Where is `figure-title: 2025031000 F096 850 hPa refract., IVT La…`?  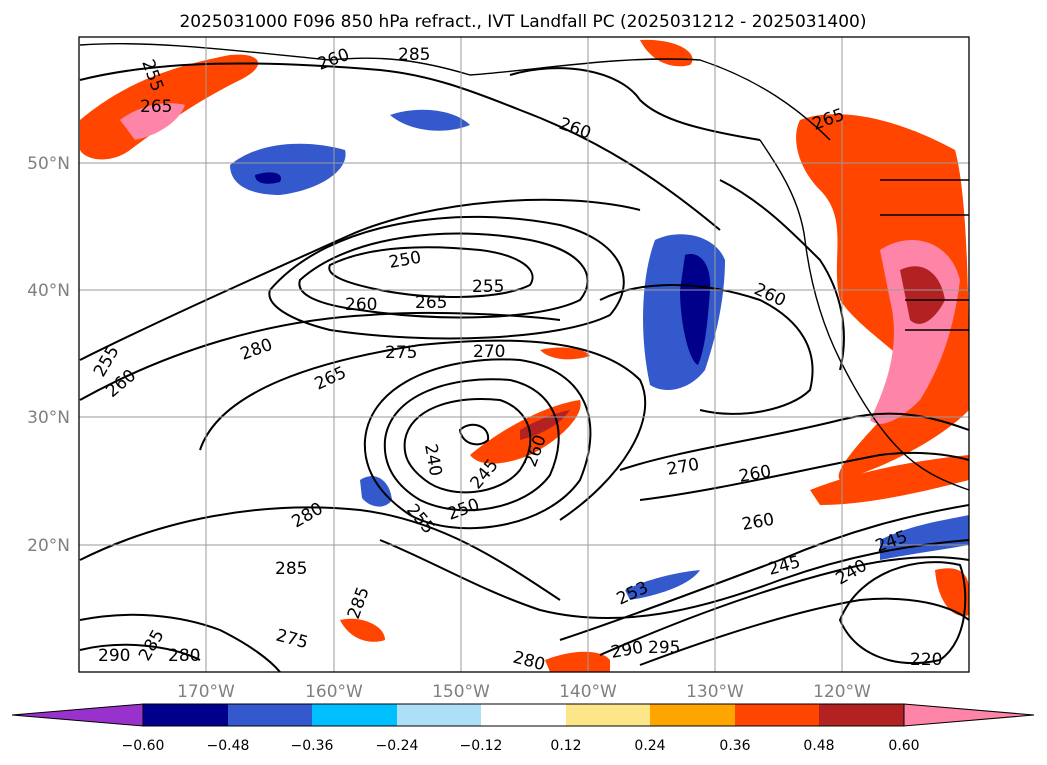
figure-title: 2025031000 F096 850 hPa refract., IVT La… is located at coordinates (522, 22).